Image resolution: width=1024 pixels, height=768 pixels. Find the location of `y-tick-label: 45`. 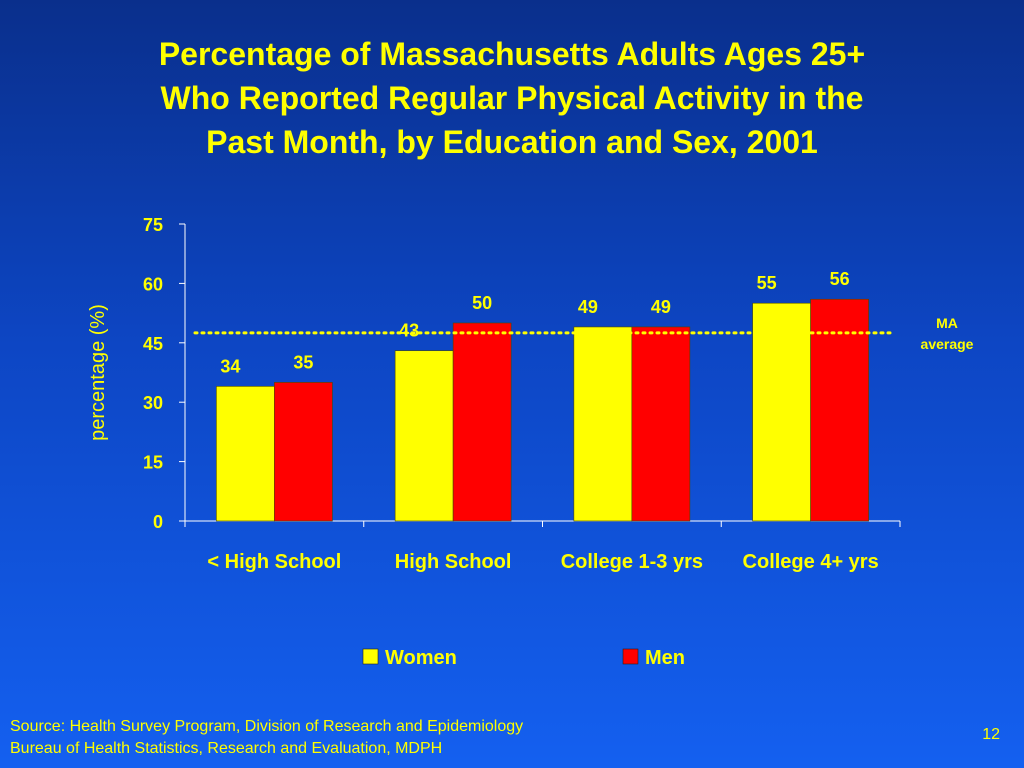

y-tick-label: 45 is located at coordinates (153, 344).